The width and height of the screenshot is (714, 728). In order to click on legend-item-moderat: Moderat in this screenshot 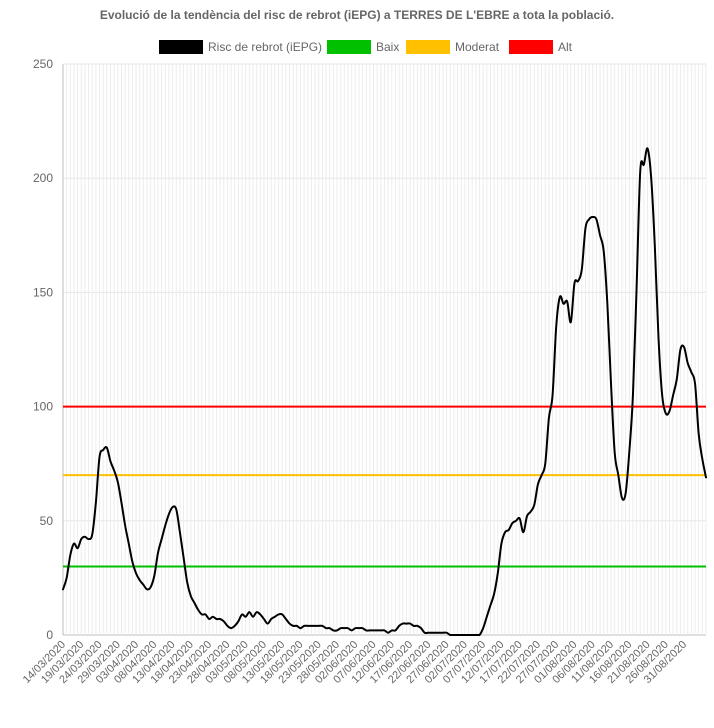, I will do `click(453, 47)`.